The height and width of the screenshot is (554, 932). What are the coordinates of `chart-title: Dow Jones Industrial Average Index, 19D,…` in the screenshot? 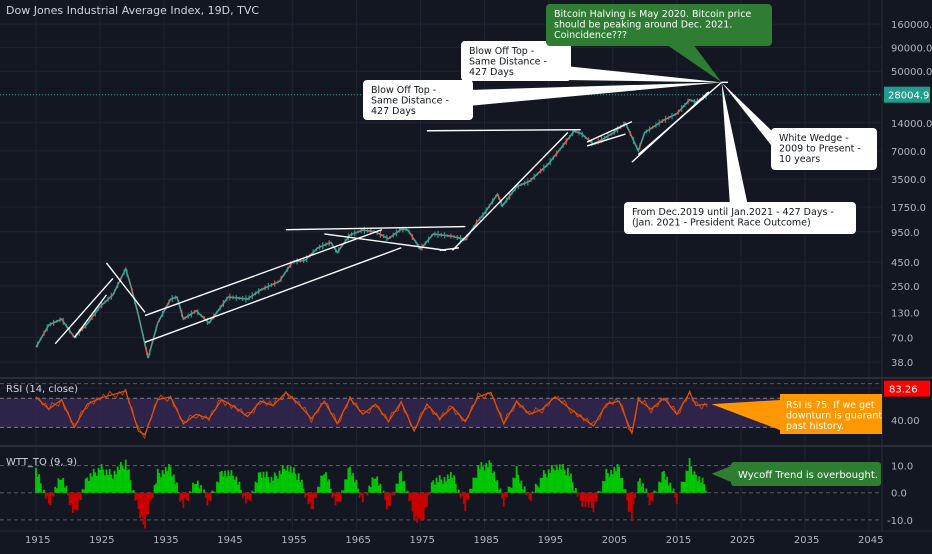 It's located at (132, 10).